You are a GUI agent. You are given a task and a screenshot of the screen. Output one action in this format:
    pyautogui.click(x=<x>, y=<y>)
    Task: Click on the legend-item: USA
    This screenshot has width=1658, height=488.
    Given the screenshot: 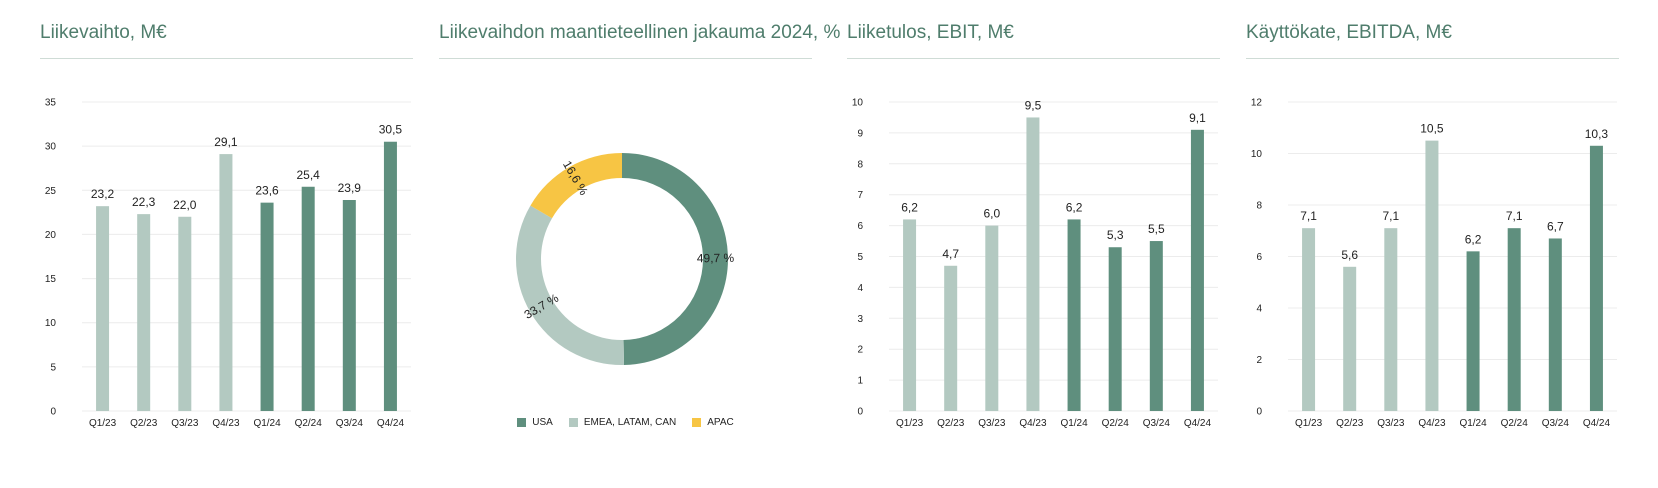 What is the action you would take?
    pyautogui.click(x=535, y=422)
    